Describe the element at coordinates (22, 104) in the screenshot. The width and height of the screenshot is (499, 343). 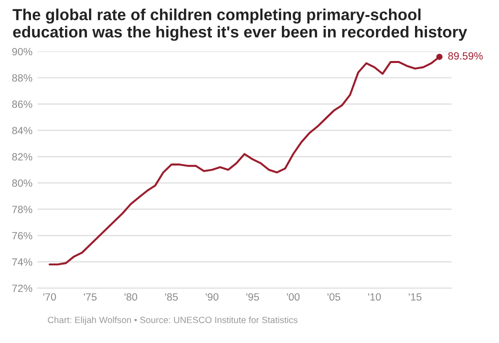
I see `y-tick-label: 86%` at that location.